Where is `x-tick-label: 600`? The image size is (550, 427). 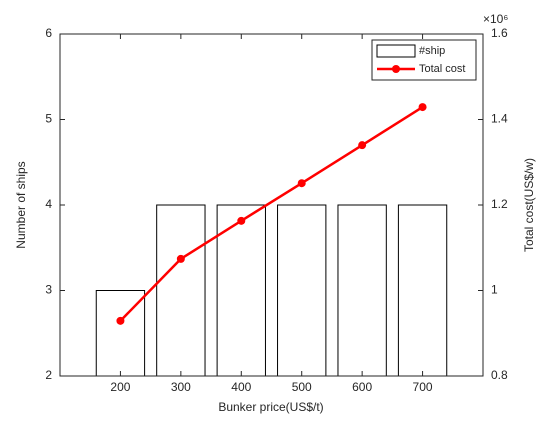 x-tick-label: 600 is located at coordinates (362, 387).